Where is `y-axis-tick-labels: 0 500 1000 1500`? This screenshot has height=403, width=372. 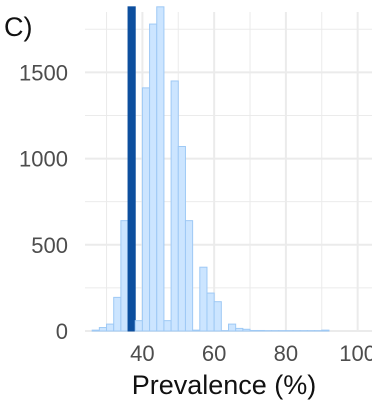
y-axis-tick-labels: 0 500 1000 1500 is located at coordinates (43, 202).